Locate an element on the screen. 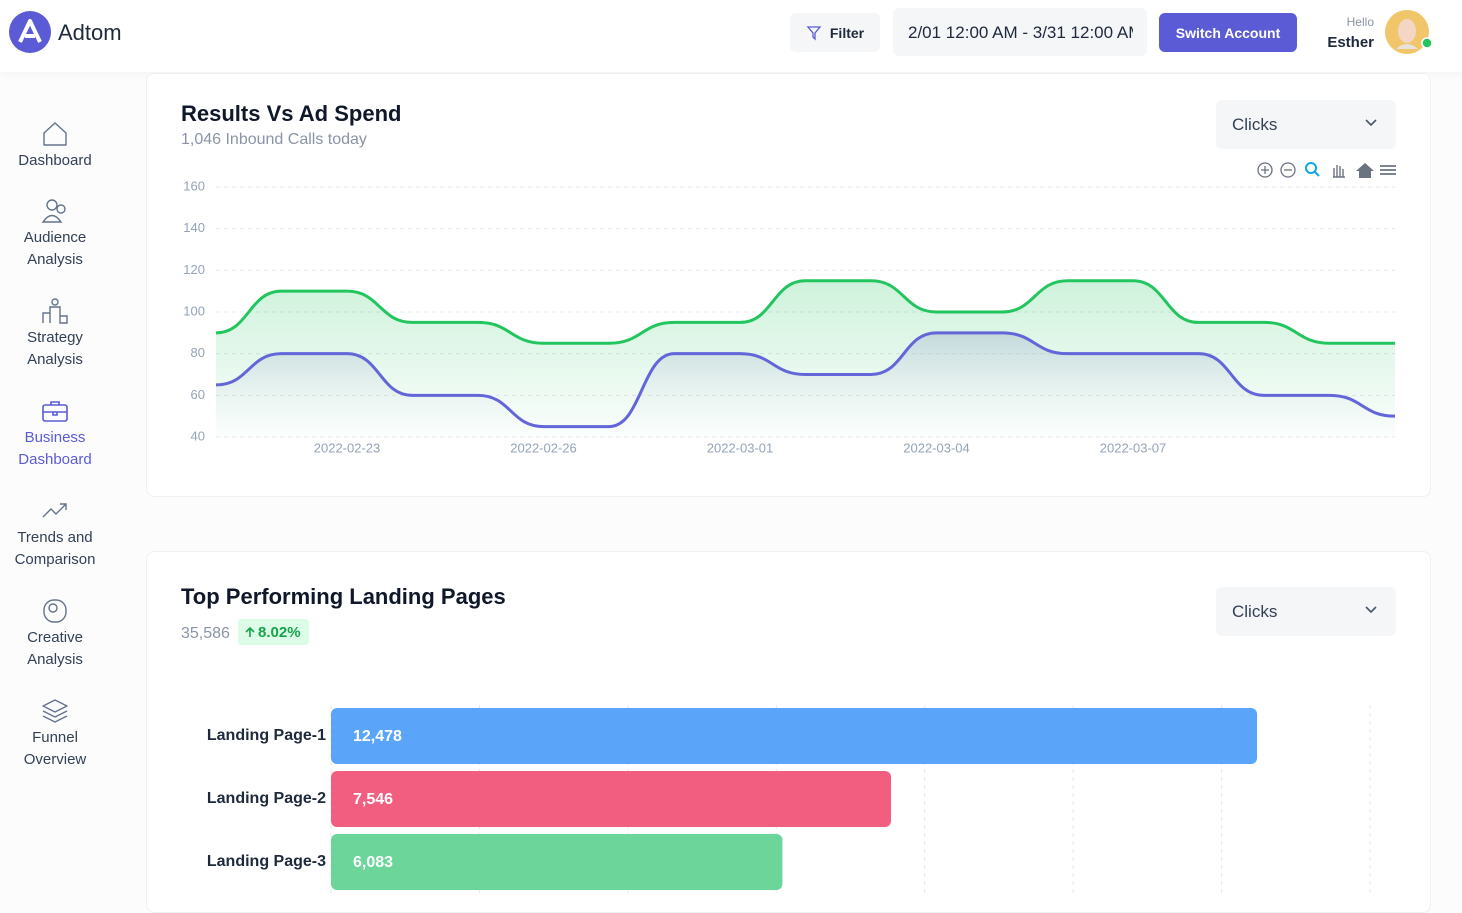 The width and height of the screenshot is (1462, 913). x-tick-label: 2022-03-04 is located at coordinates (936, 447).